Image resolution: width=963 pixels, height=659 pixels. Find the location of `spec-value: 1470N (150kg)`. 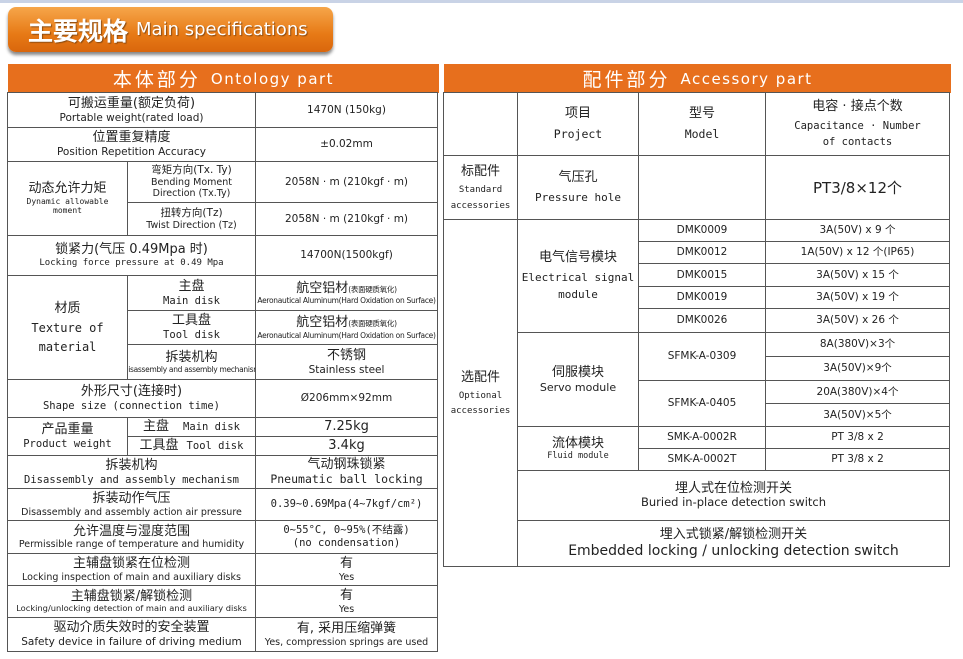

spec-value: 1470N (150kg) is located at coordinates (346, 110).